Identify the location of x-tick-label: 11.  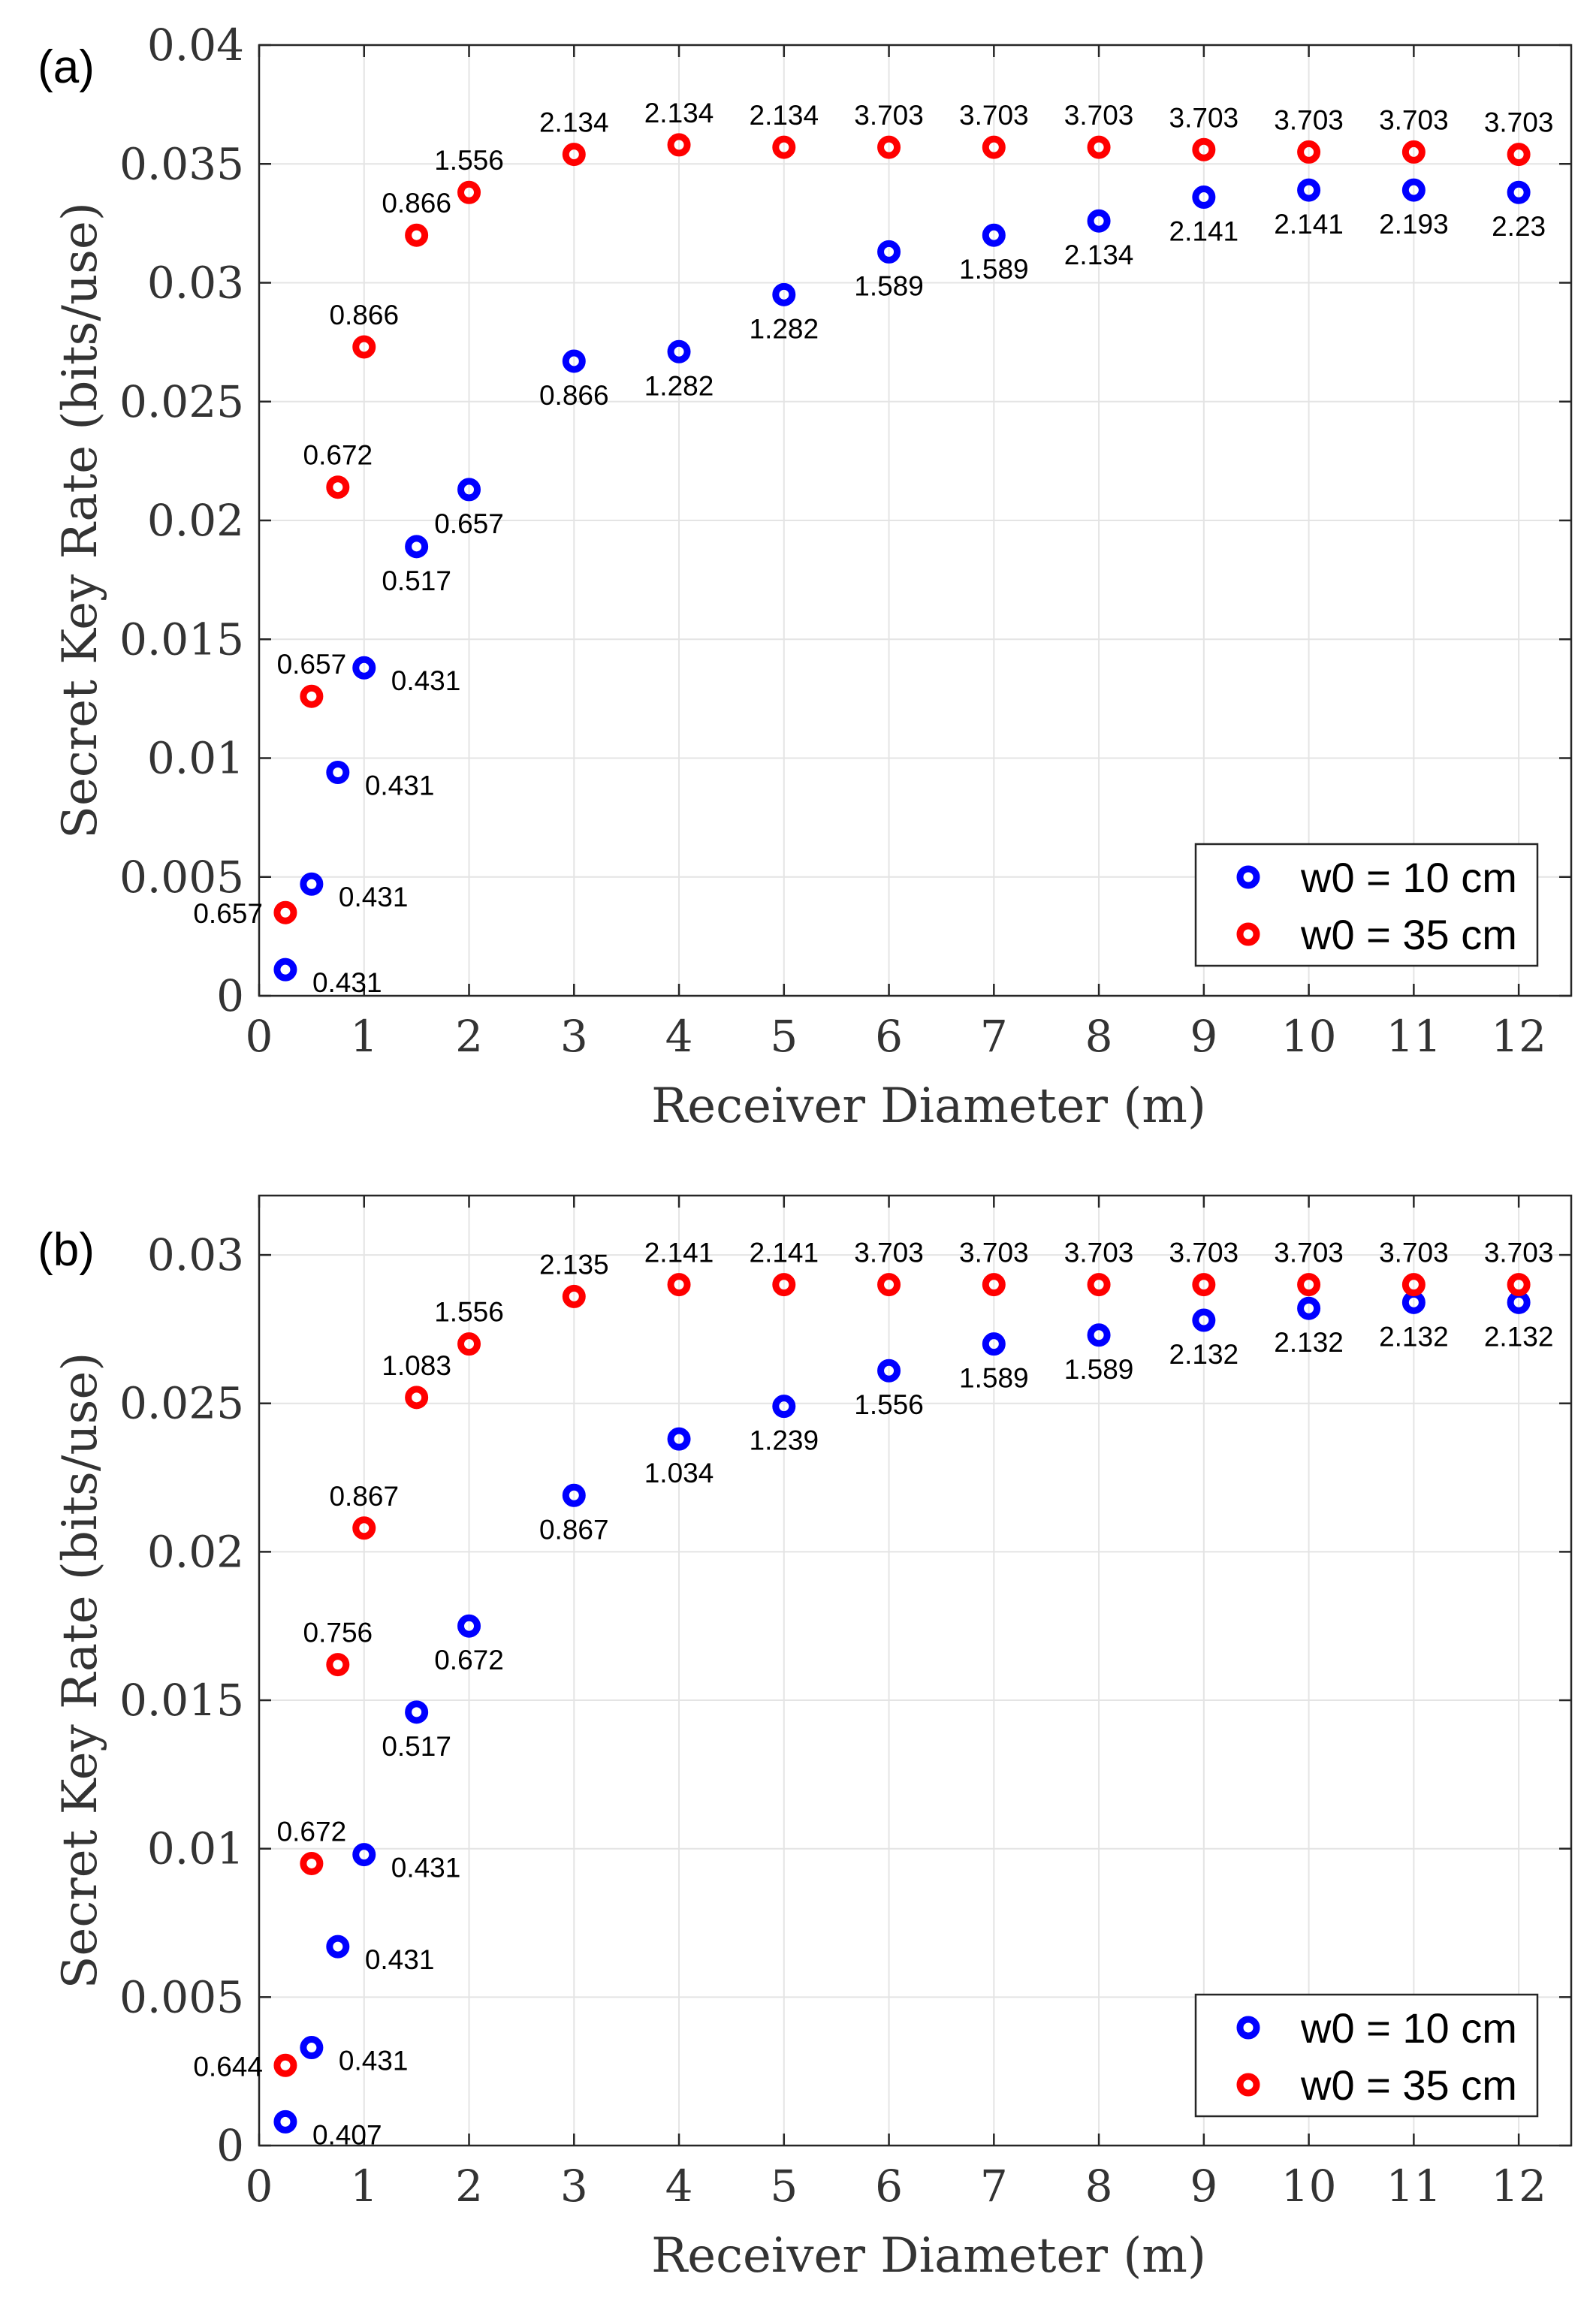
(1413, 1037).